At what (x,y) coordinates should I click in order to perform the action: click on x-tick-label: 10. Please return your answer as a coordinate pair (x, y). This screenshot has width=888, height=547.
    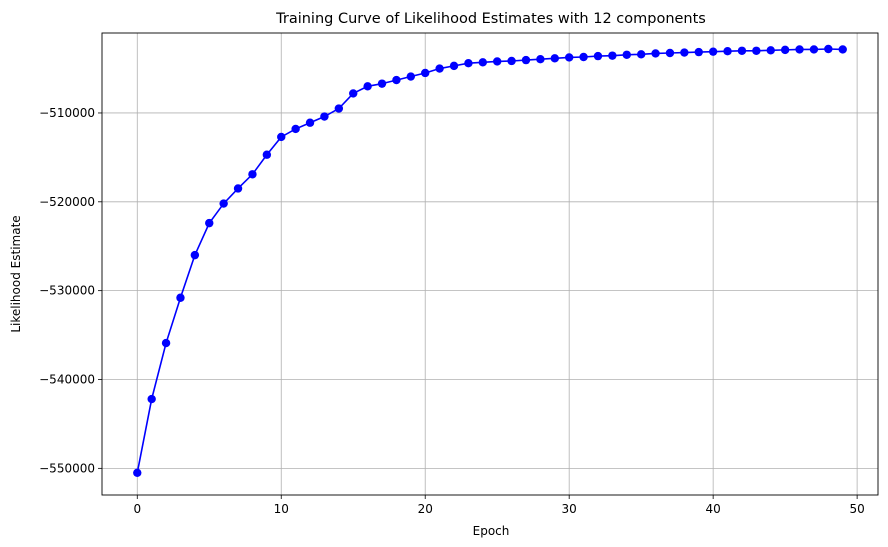
    Looking at the image, I should click on (281, 509).